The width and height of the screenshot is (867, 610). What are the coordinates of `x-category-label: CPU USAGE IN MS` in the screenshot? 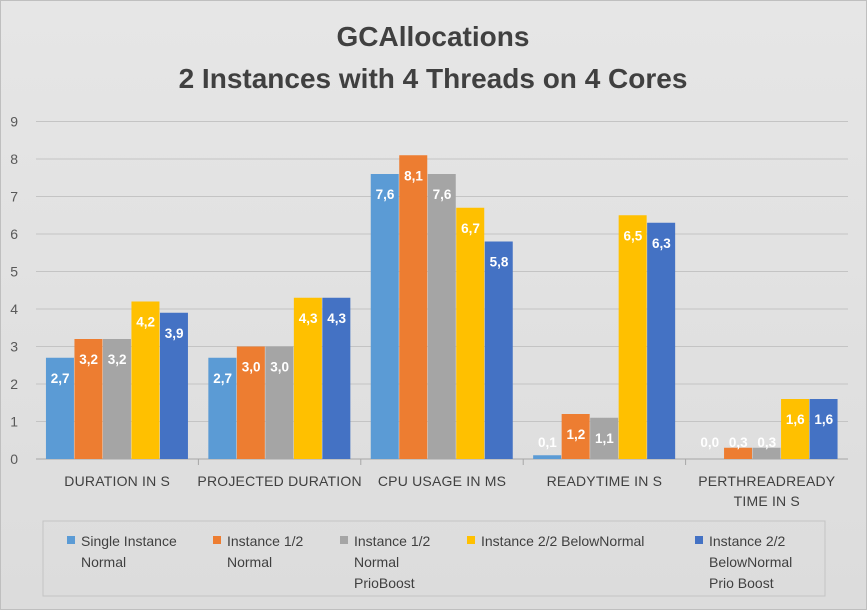 It's located at (442, 481).